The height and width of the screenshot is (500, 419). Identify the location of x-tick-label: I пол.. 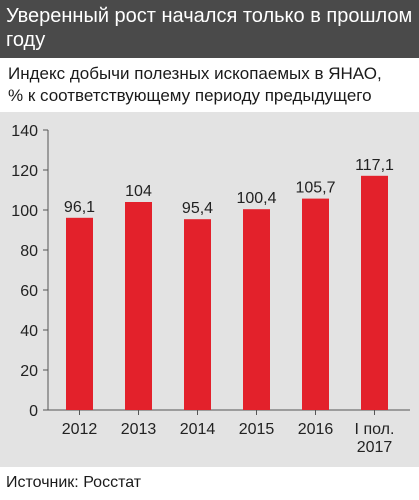
(375, 429).